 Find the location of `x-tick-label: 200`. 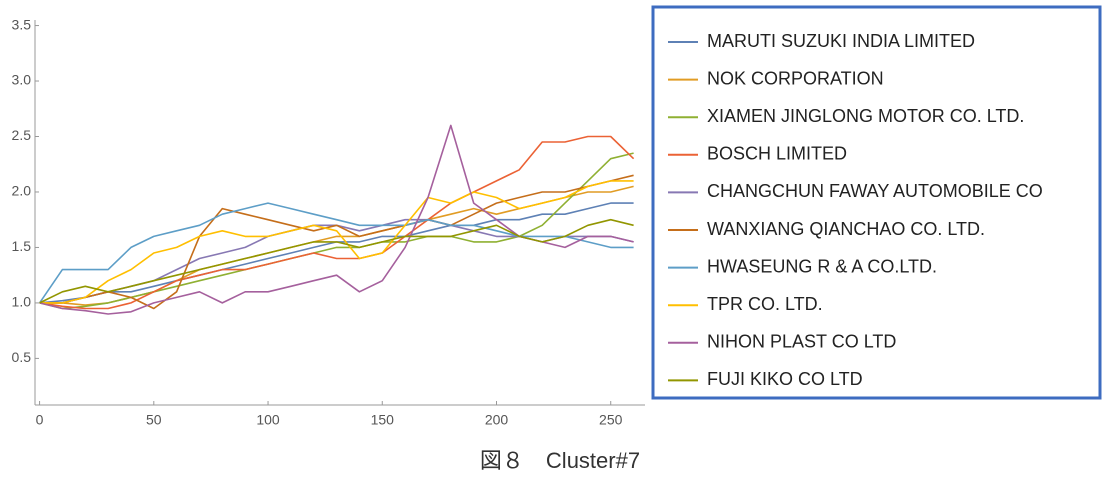

x-tick-label: 200 is located at coordinates (497, 420).